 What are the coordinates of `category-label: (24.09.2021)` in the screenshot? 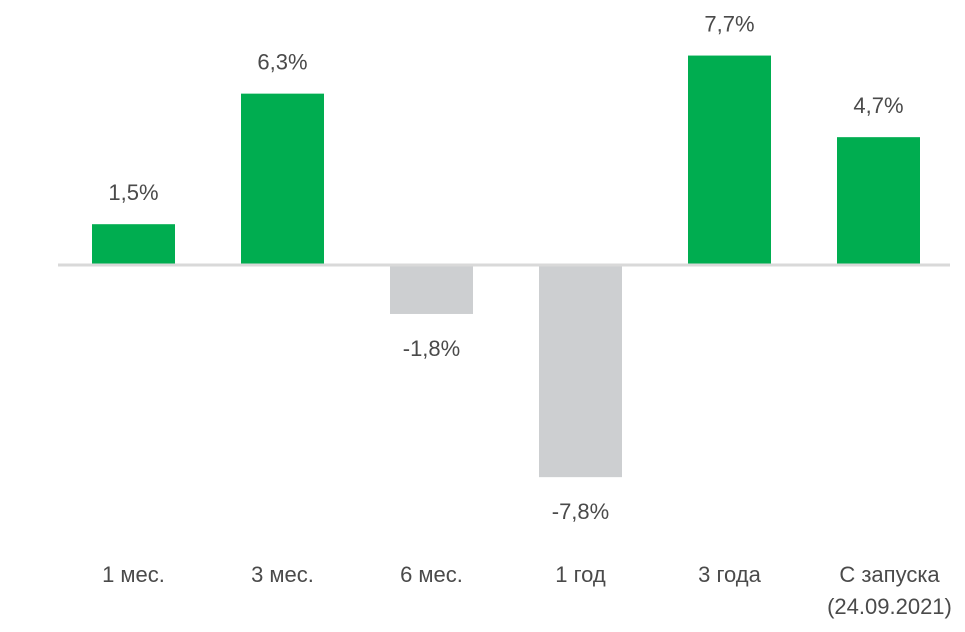 It's located at (889, 606).